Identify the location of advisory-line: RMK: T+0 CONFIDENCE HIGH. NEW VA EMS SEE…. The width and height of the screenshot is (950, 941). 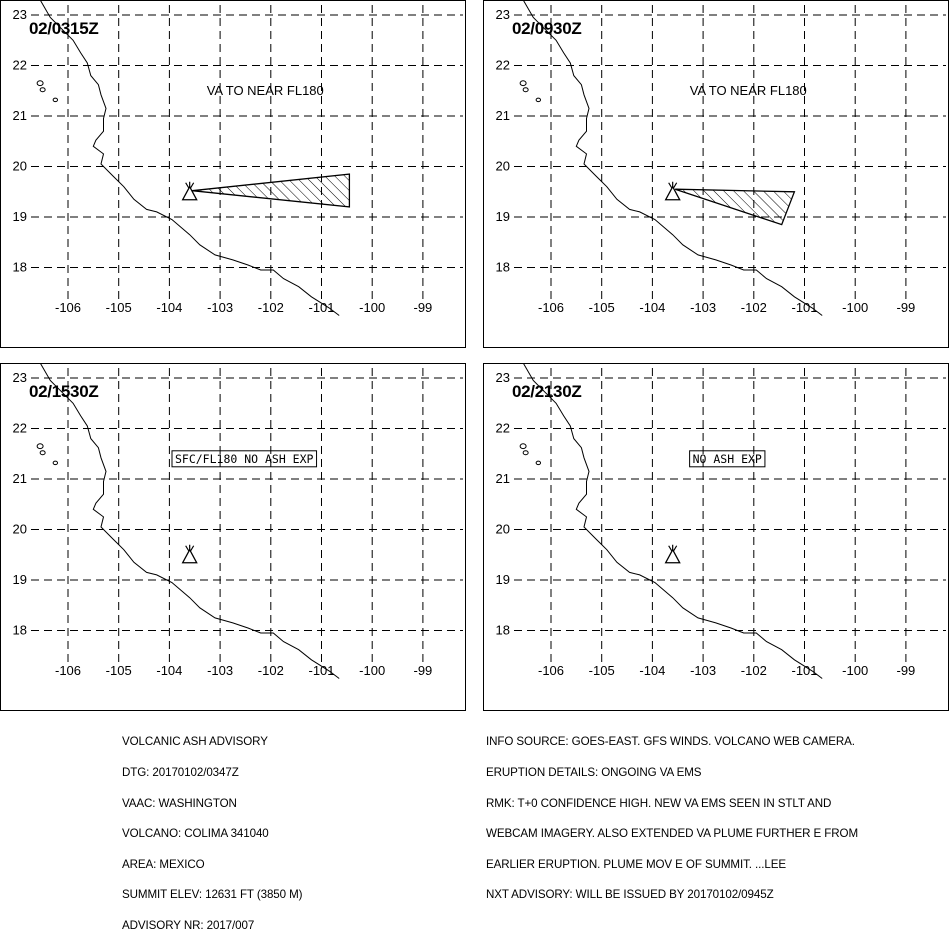
(659, 803).